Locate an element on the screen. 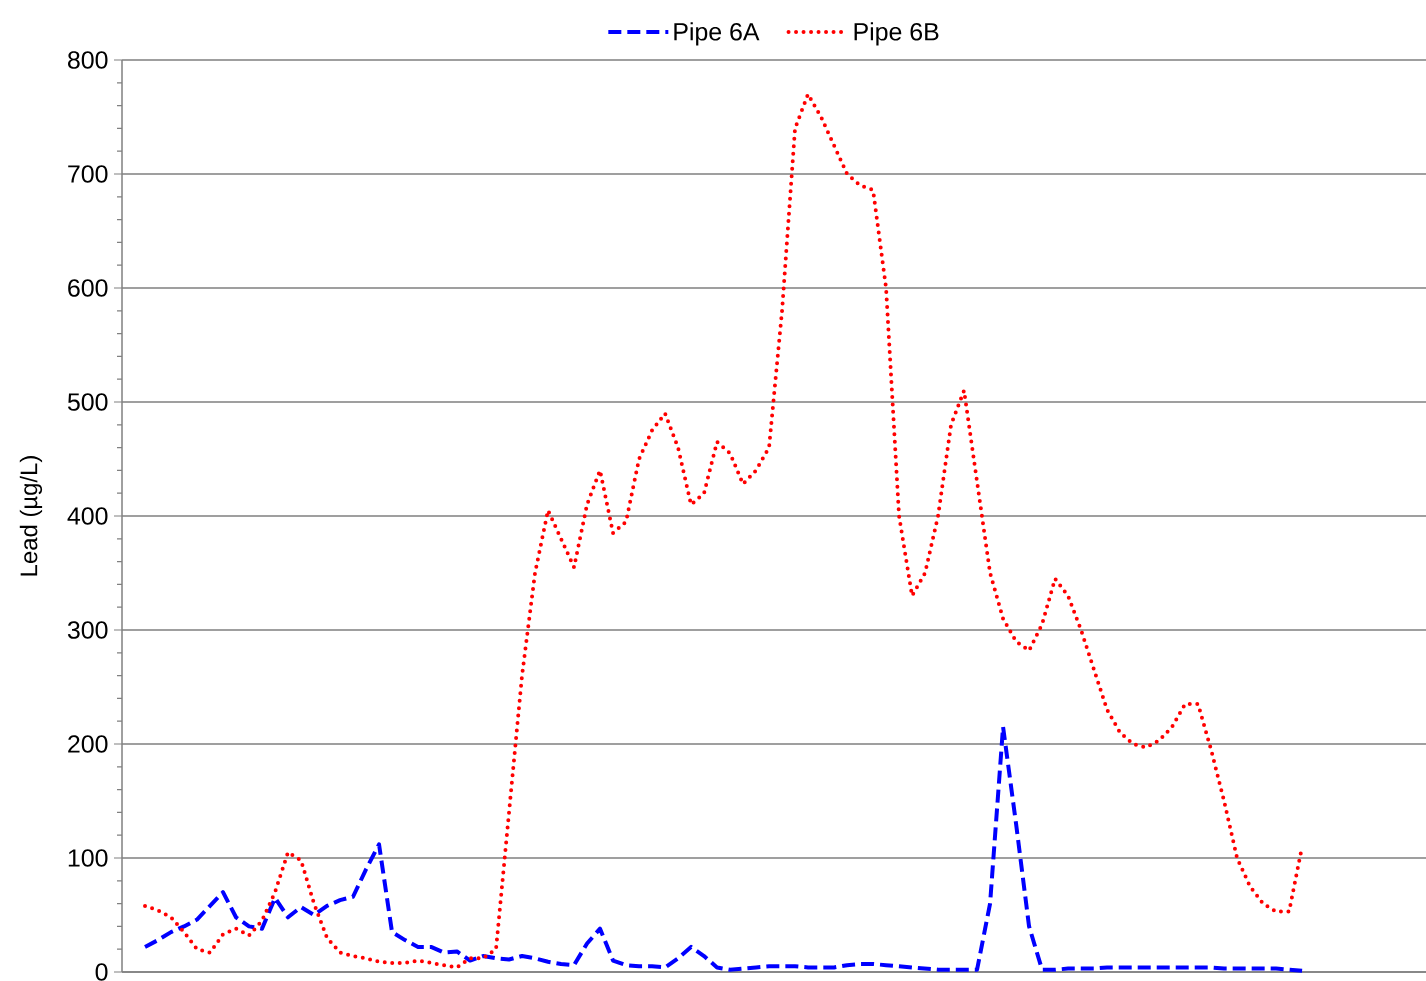 The image size is (1426, 981). y-tick-label: 100 is located at coordinates (88, 858).